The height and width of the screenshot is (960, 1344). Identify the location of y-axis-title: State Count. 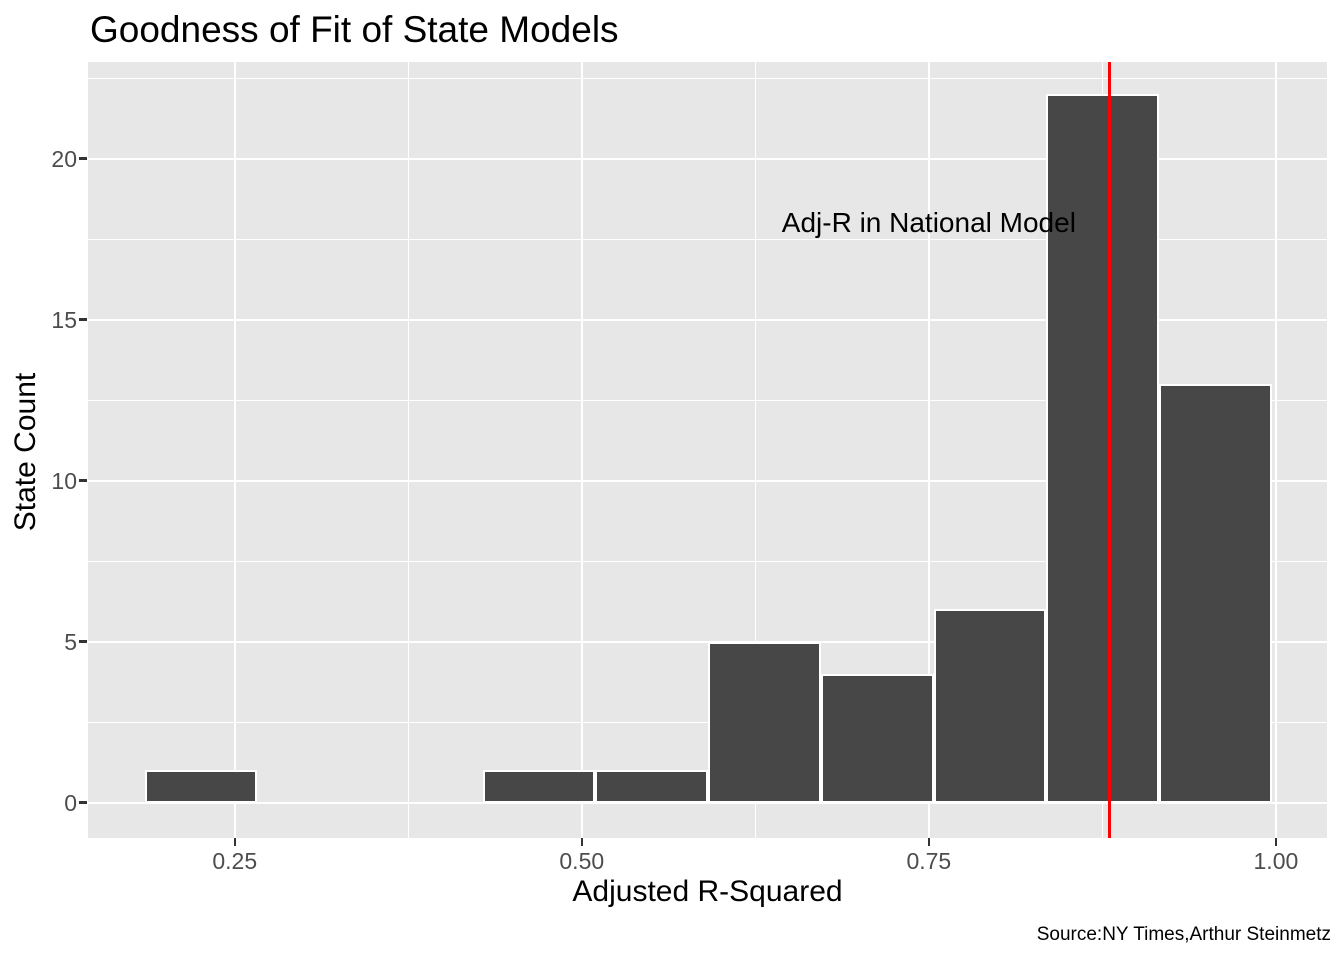
(25, 452).